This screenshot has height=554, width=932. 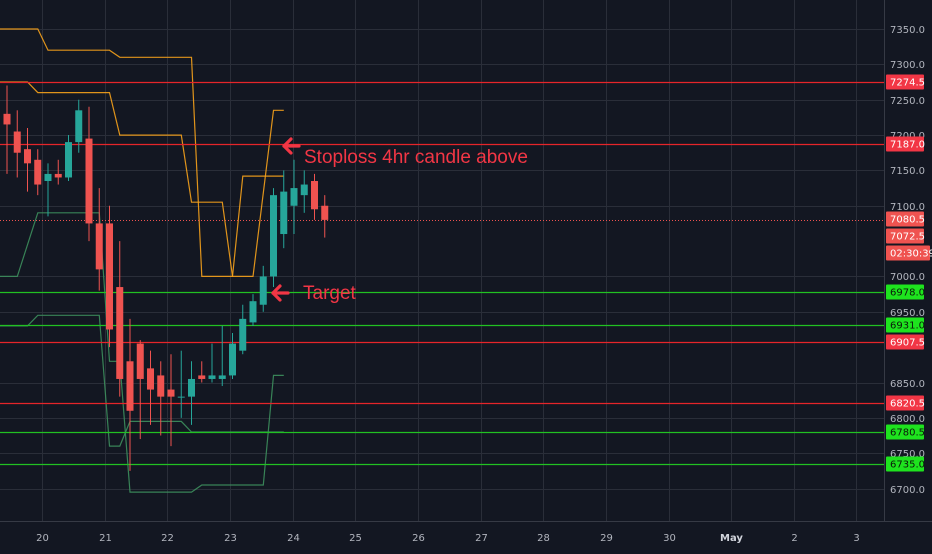 What do you see at coordinates (399, 220) in the screenshot?
I see `annotations: Stoploss 4hr candle above Target` at bounding box center [399, 220].